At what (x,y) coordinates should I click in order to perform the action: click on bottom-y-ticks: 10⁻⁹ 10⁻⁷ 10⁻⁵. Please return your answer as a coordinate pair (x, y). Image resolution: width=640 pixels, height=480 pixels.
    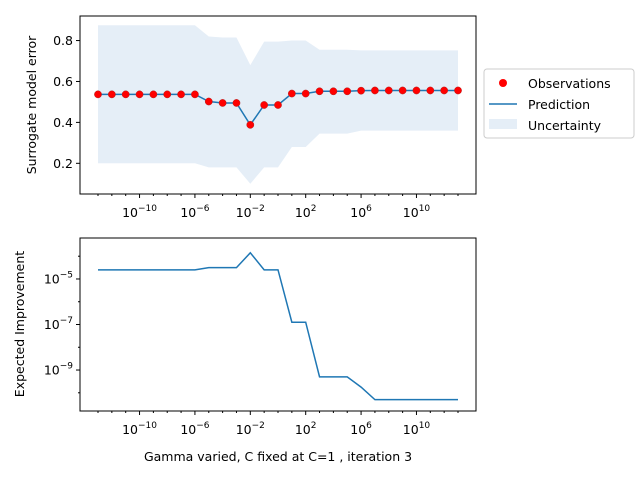
    Looking at the image, I should click on (62, 324).